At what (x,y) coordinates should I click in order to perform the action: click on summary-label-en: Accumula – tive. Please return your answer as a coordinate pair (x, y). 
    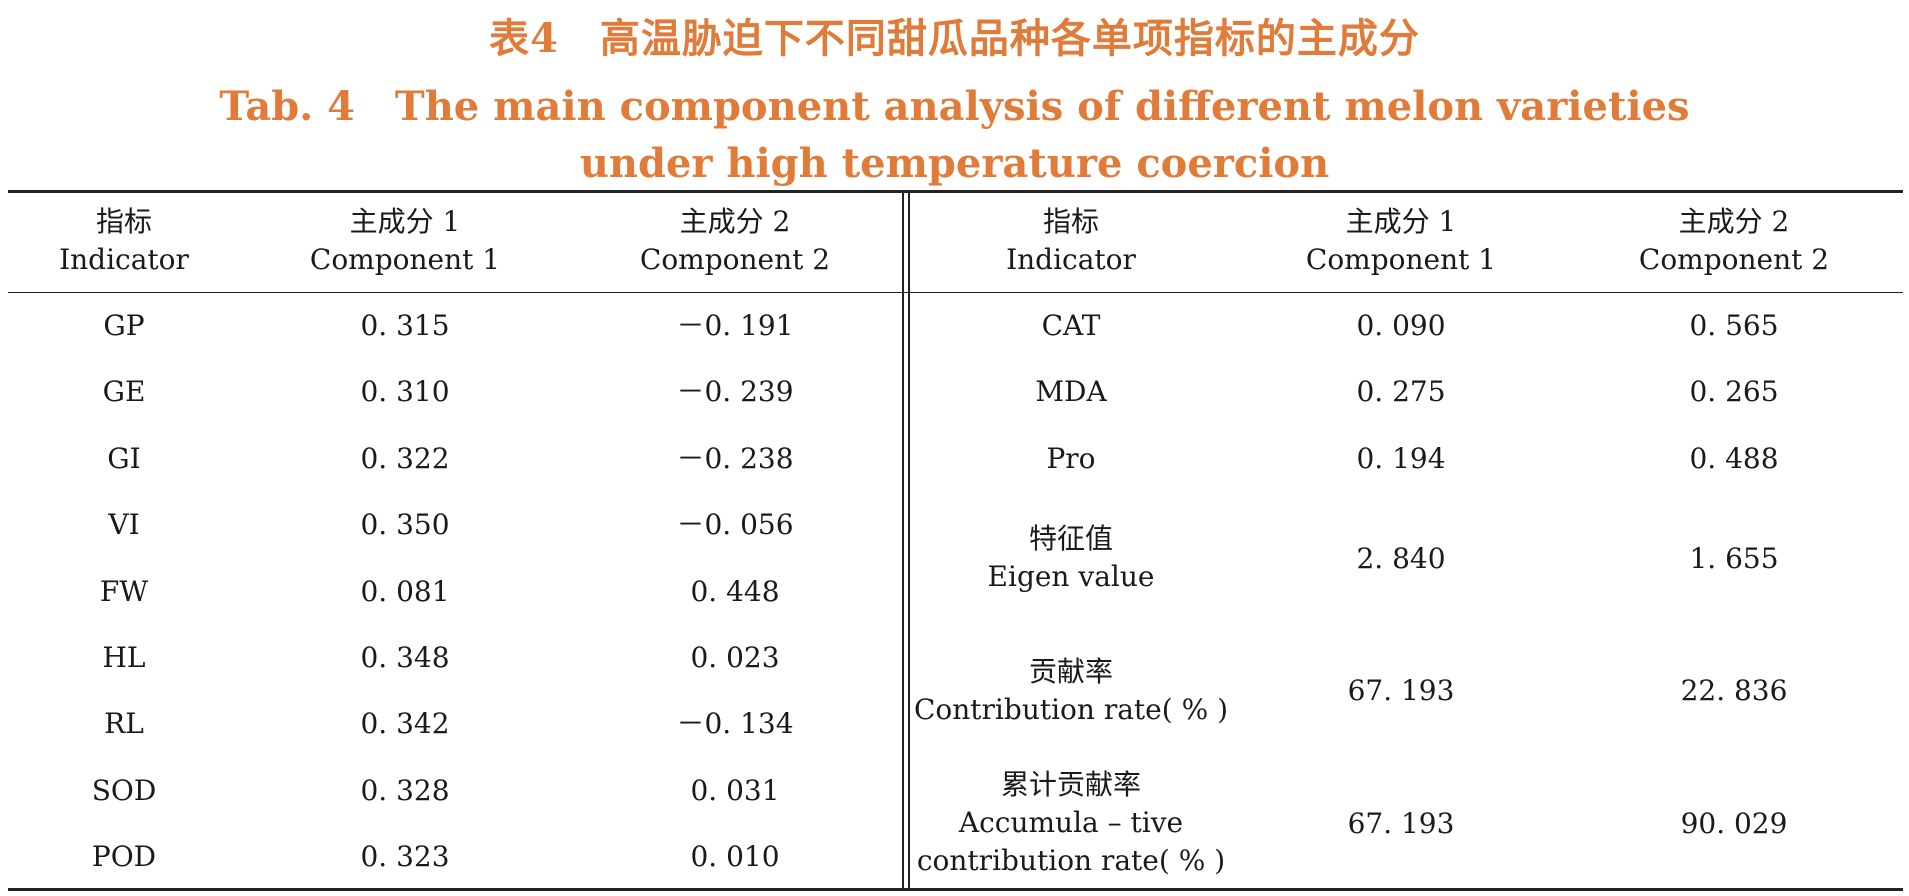
    Looking at the image, I should click on (1071, 822).